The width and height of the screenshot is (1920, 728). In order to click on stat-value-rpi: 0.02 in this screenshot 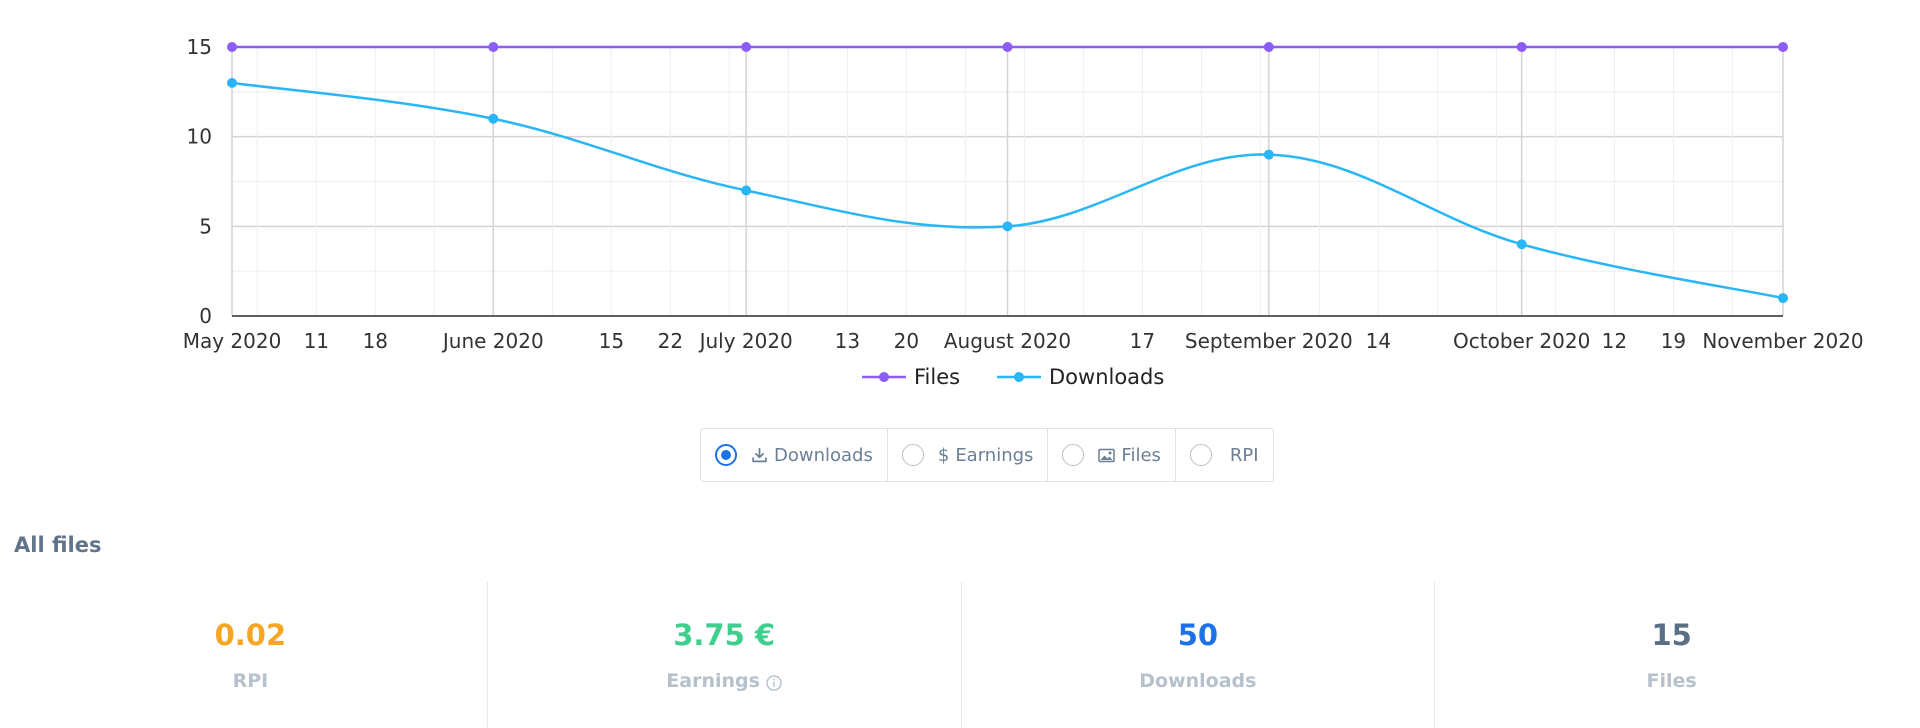, I will do `click(250, 635)`.